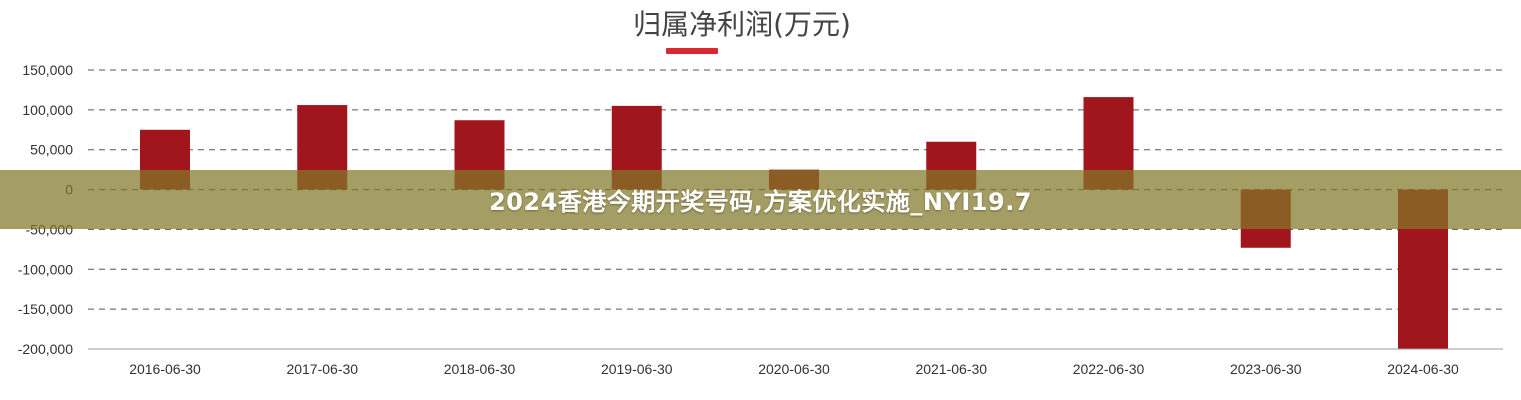  Describe the element at coordinates (165, 369) in the screenshot. I see `x-tick-label: 2016-06-30` at that location.